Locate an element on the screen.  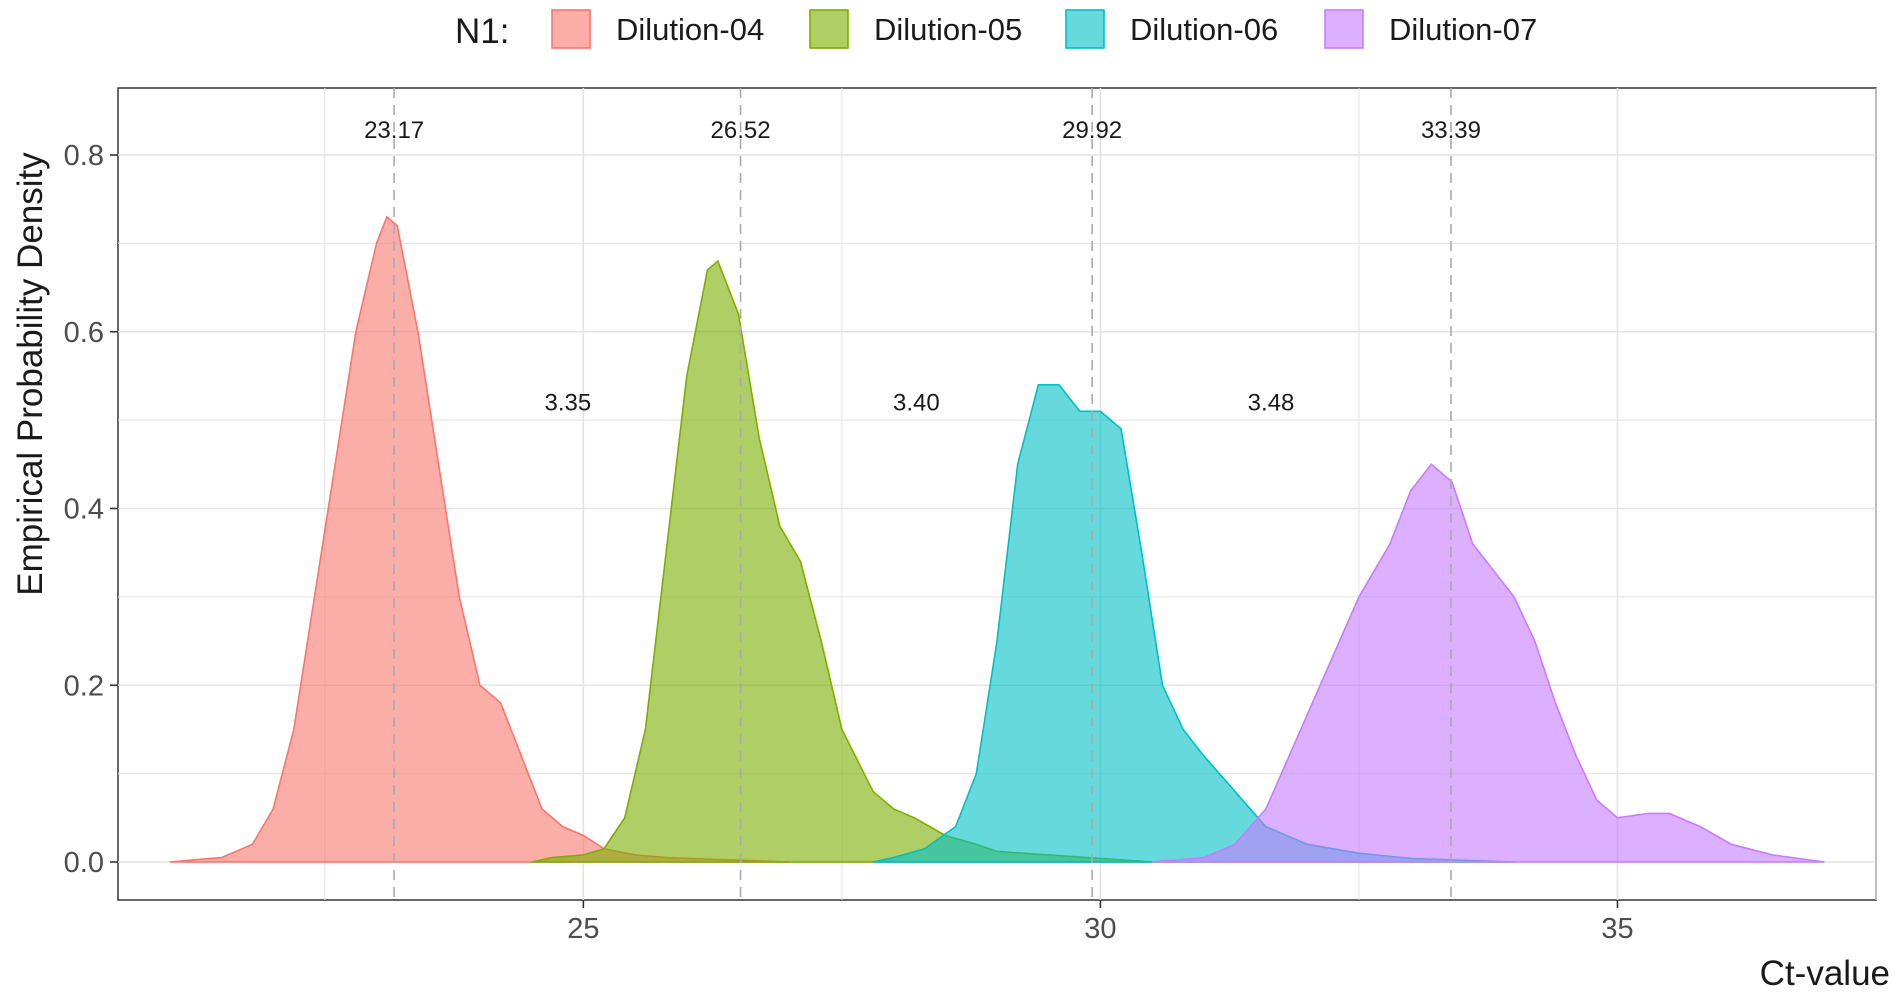
mean-label-dilution-04: 23.17 is located at coordinates (394, 130).